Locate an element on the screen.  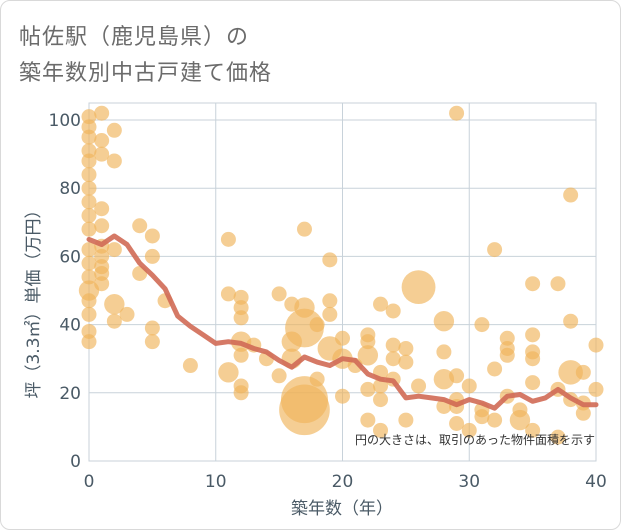
y-tick-label: 80 is located at coordinates (70, 189).